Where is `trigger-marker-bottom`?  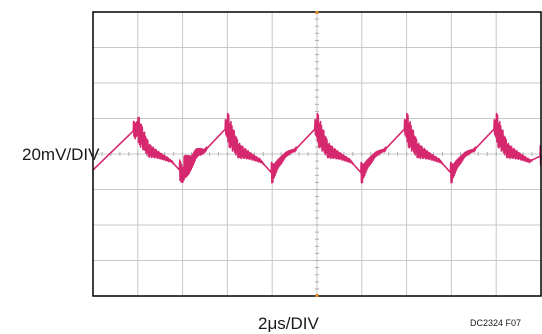 trigger-marker-bottom is located at coordinates (317, 295).